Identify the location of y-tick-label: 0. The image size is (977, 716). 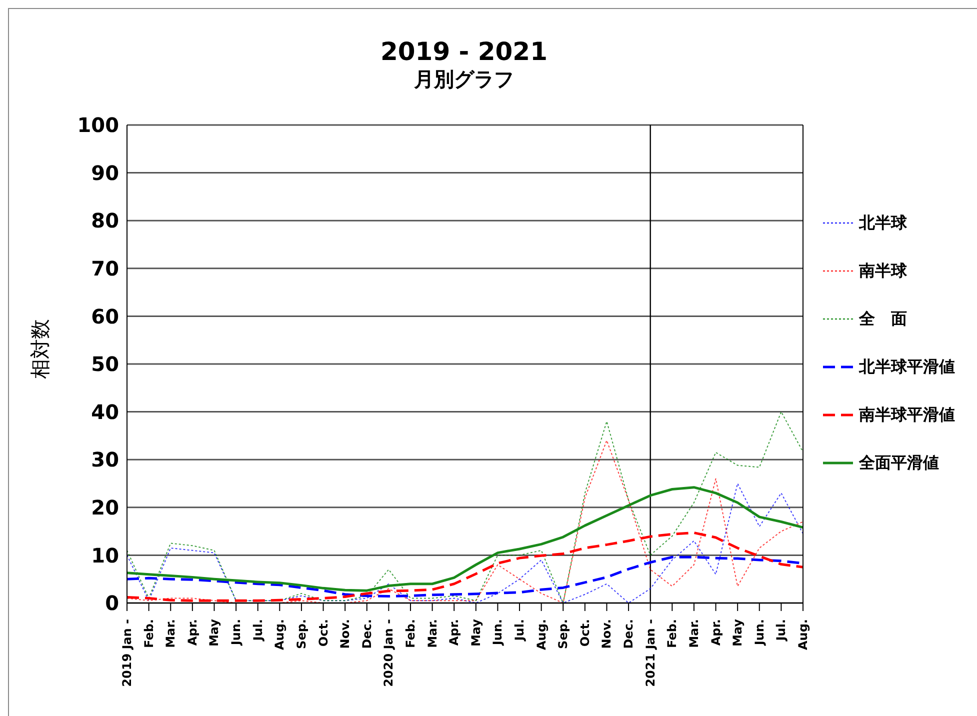
(112, 603).